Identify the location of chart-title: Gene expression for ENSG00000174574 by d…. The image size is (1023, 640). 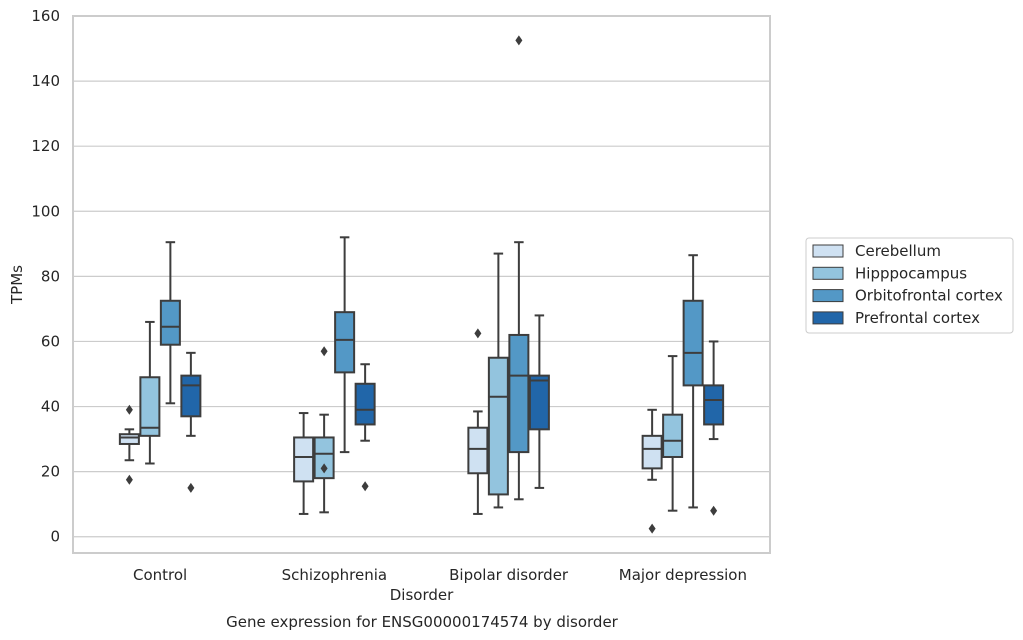
(422, 622).